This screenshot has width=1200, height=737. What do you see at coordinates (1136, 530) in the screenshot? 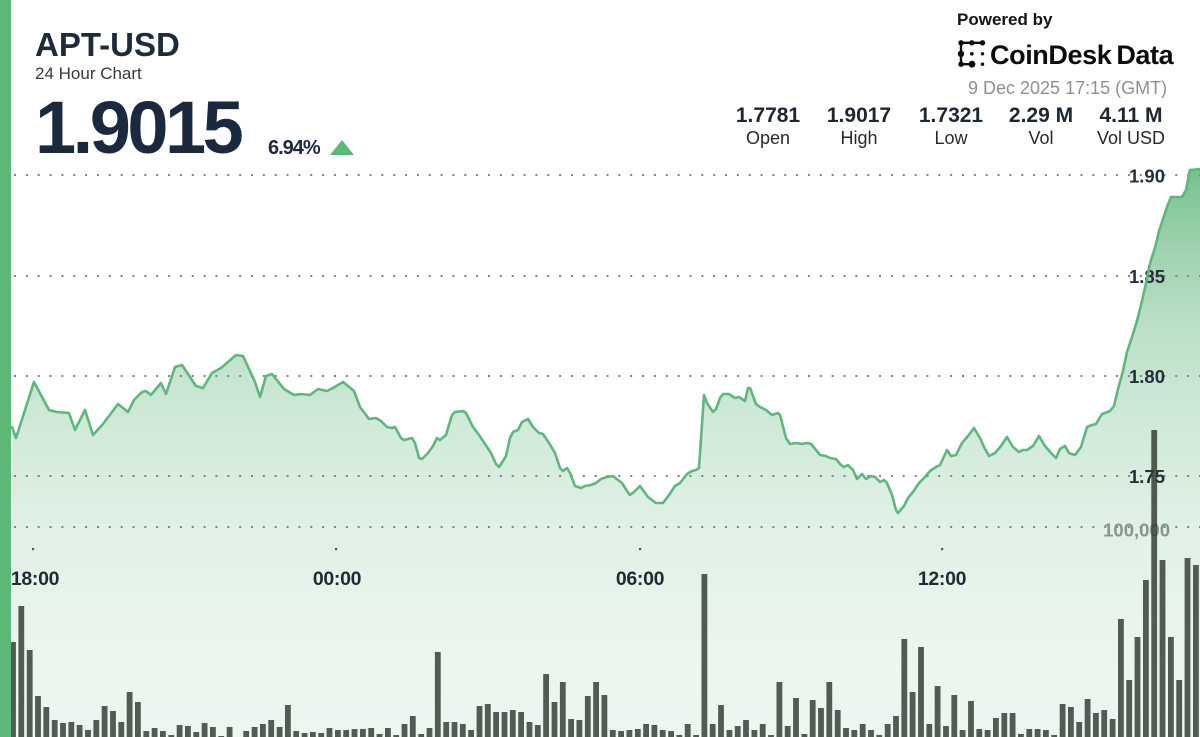
I see `svg-text: 100,000` at bounding box center [1136, 530].